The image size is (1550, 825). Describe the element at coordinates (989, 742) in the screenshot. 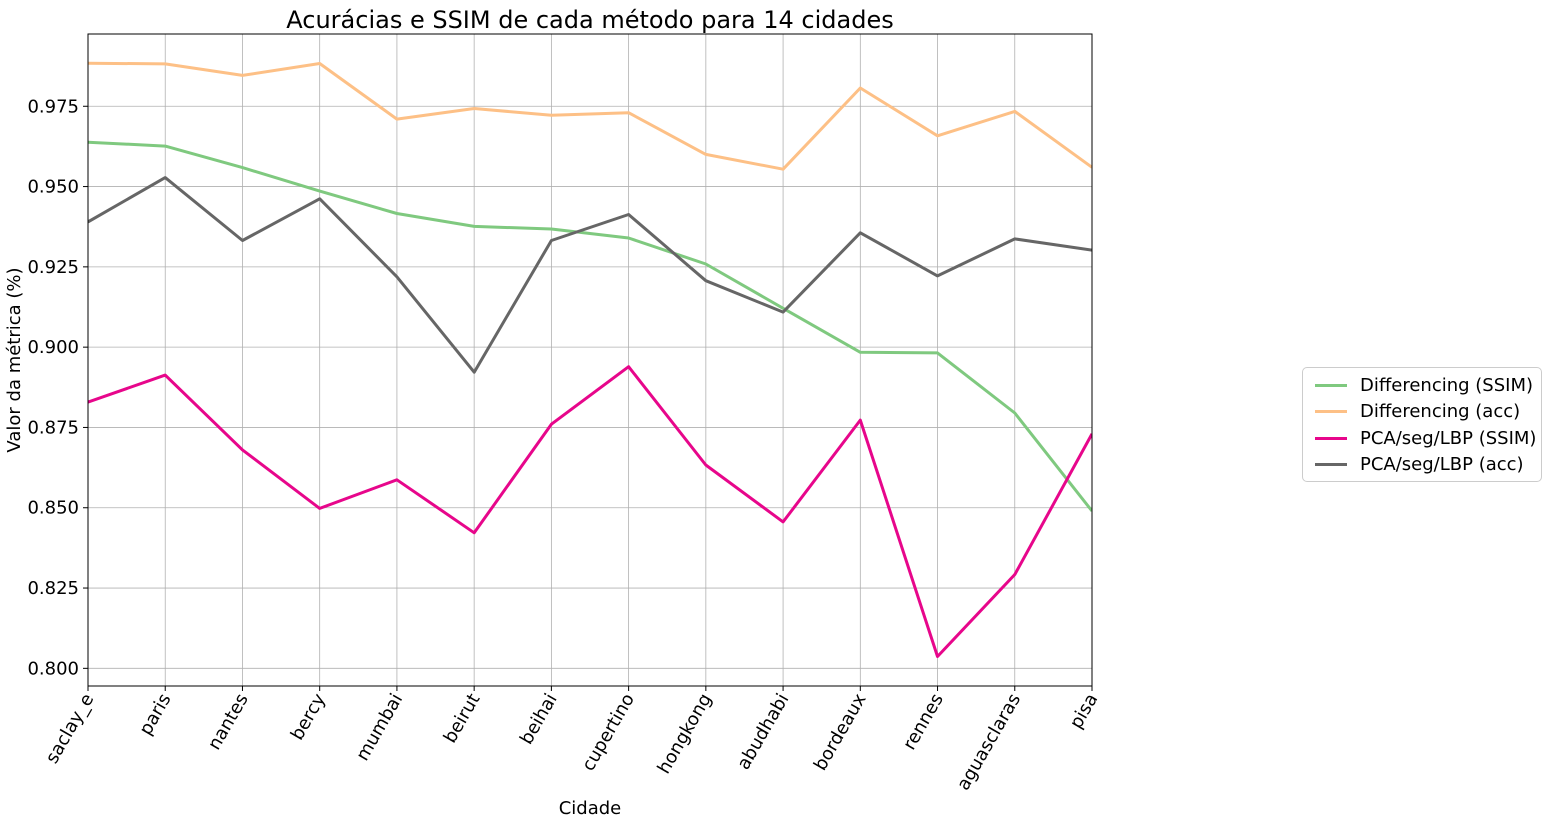

I see `x-tick-label: aguasclaras` at that location.